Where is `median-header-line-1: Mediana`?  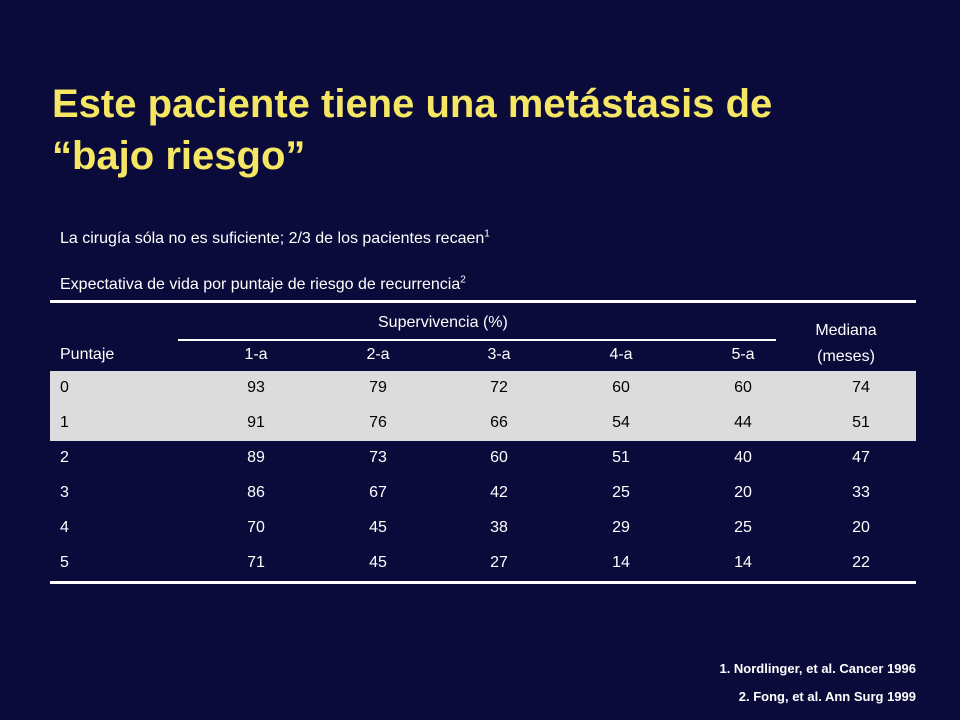
median-header-line-1: Mediana is located at coordinates (846, 330).